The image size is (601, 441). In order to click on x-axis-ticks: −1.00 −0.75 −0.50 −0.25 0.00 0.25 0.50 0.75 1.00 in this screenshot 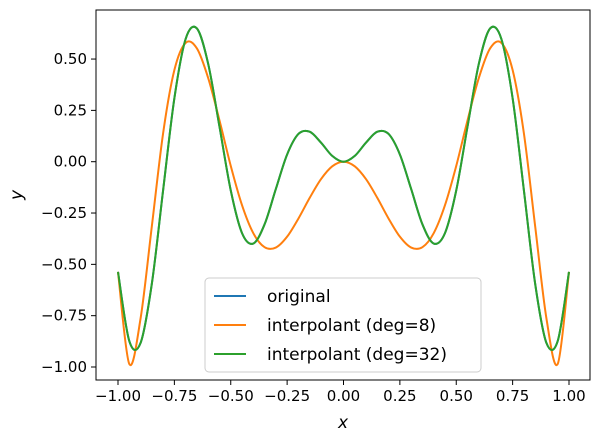, I will do `click(340, 392)`.